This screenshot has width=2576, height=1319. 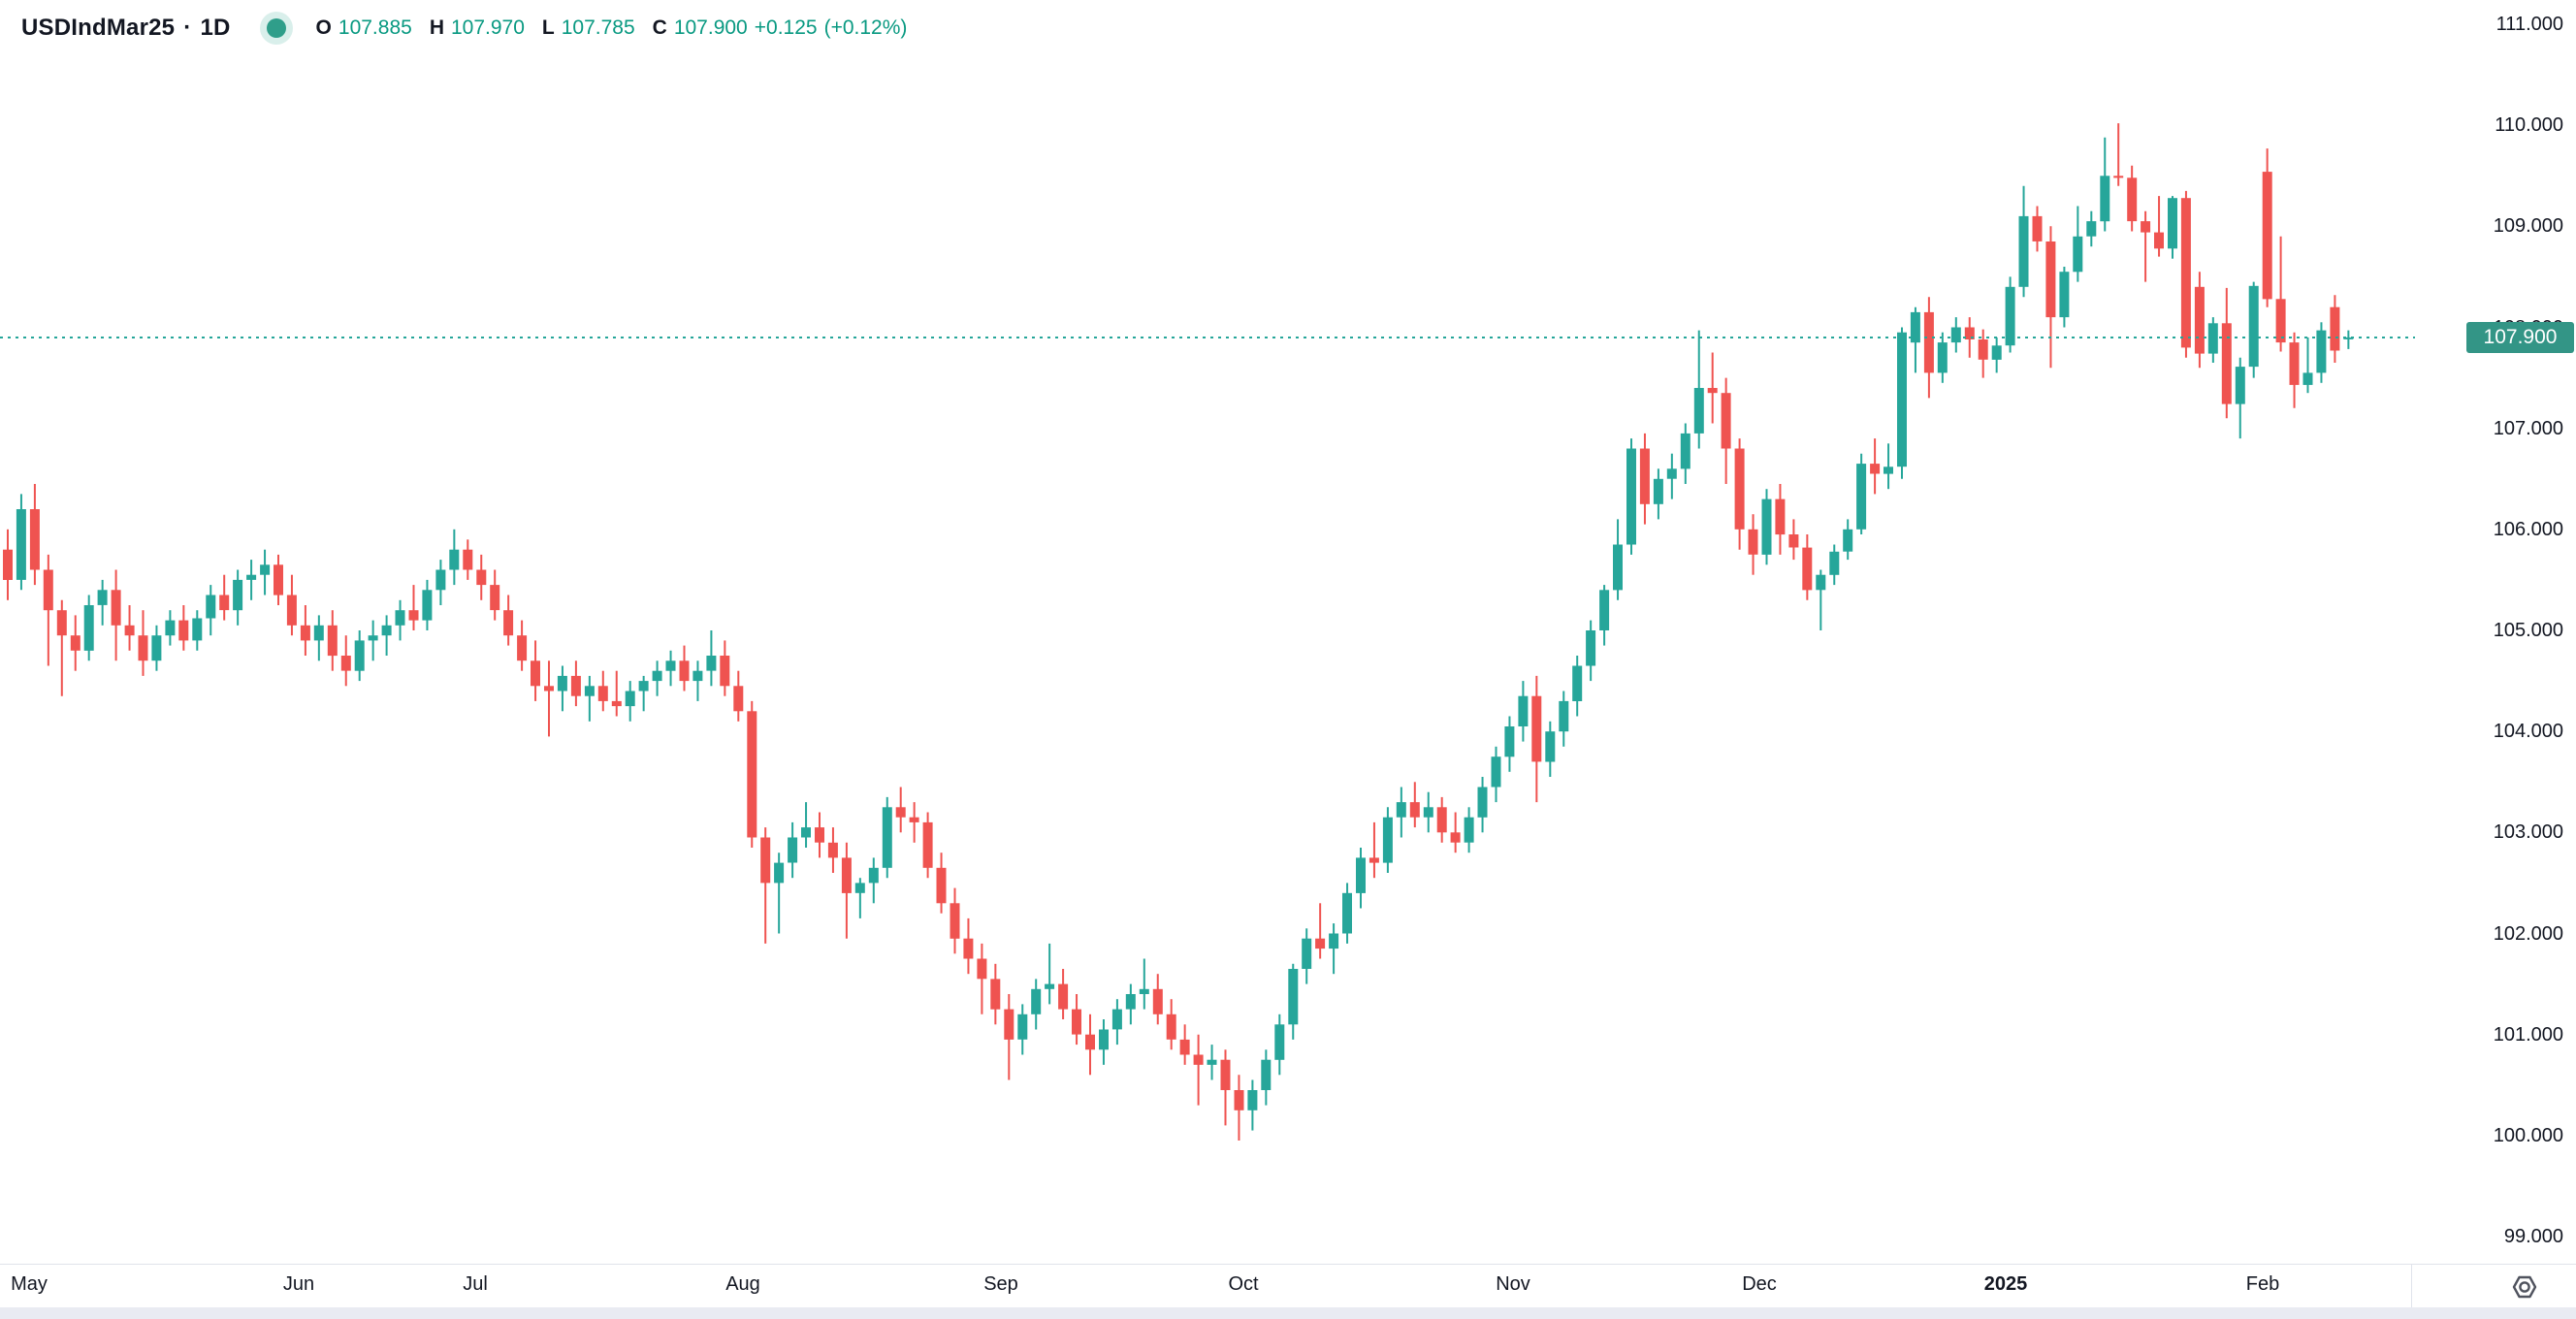 I want to click on timeframe-label: 1D, so click(x=215, y=28).